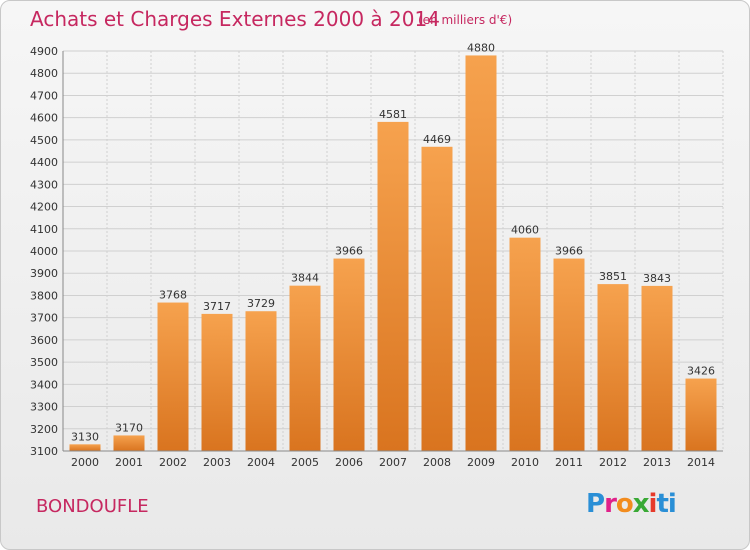  What do you see at coordinates (44, 95) in the screenshot?
I see `y-tick-label: 4700` at bounding box center [44, 95].